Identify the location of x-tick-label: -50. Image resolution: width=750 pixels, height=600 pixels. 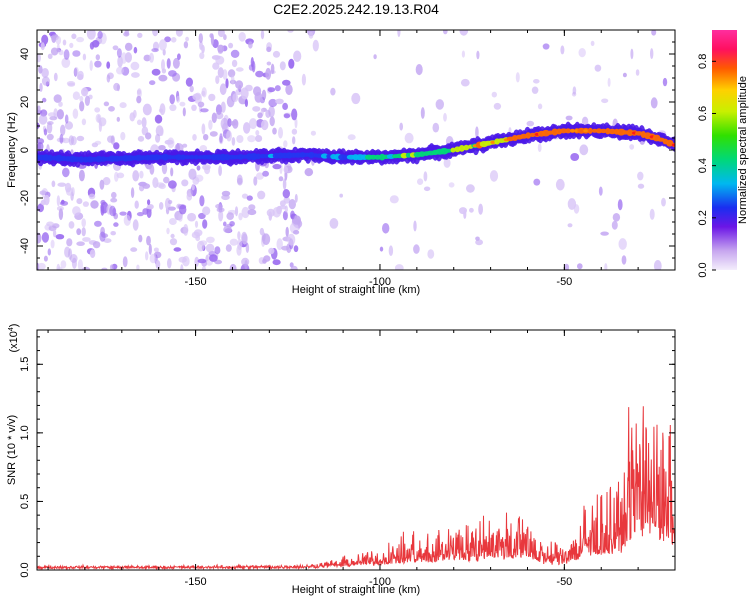
(564, 282).